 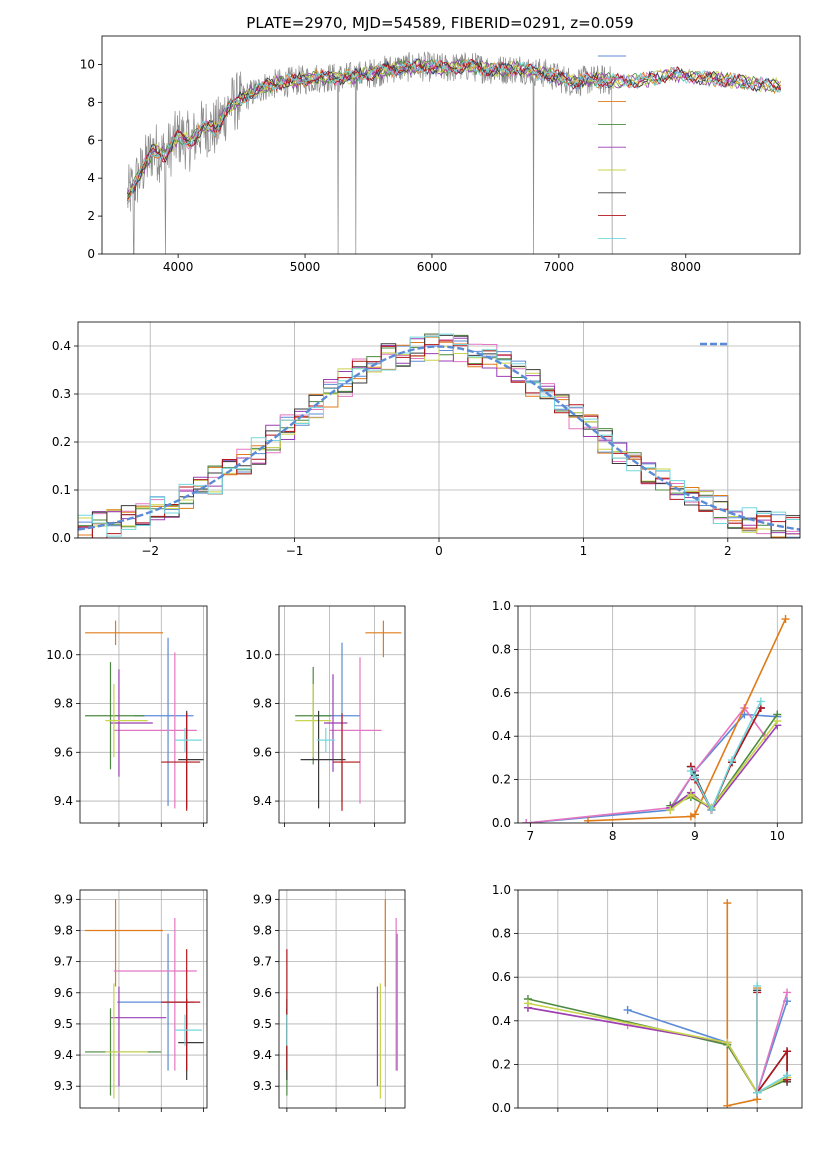 What do you see at coordinates (150, 551) in the screenshot?
I see `x-tick-label: −2` at bounding box center [150, 551].